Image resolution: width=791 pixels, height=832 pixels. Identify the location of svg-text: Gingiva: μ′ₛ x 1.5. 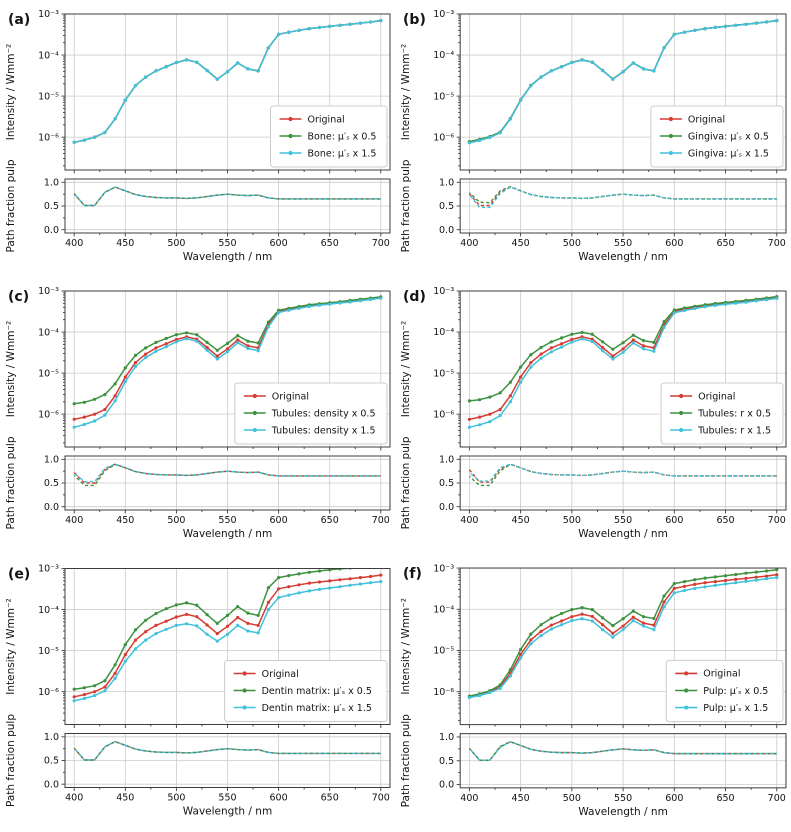
(728, 153).